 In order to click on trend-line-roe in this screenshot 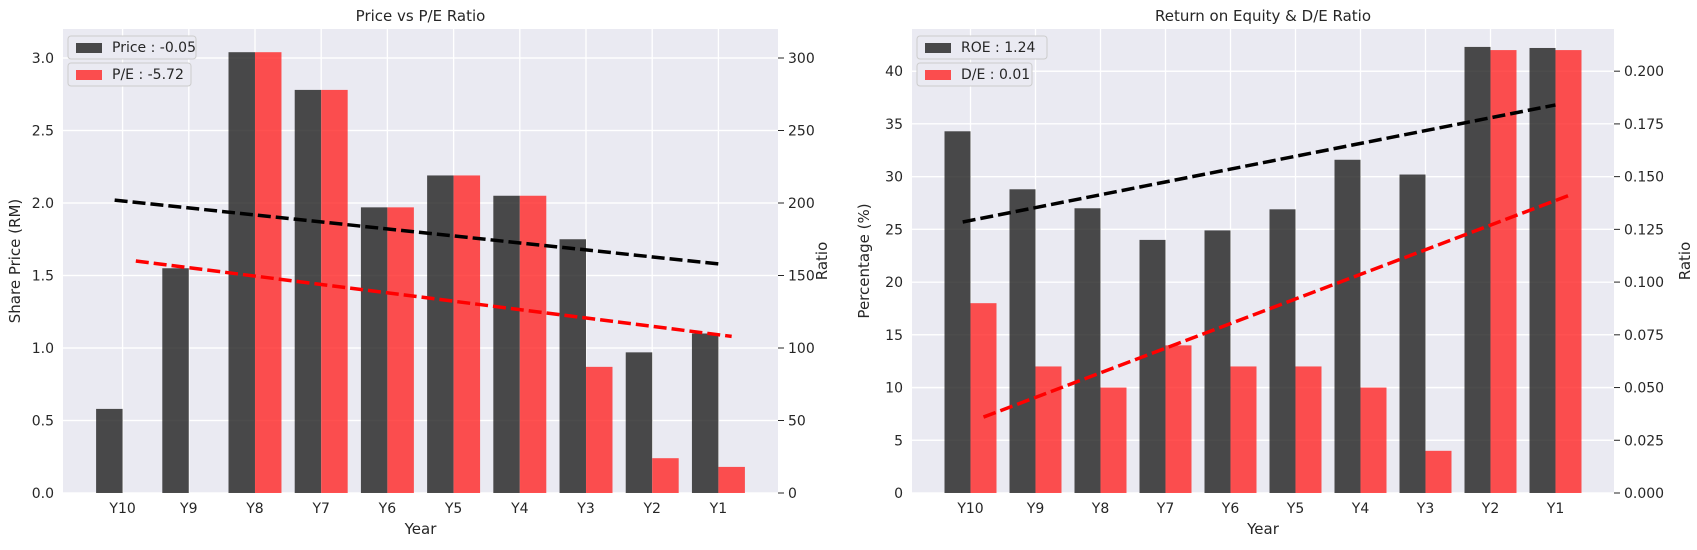, I will do `click(1259, 163)`.